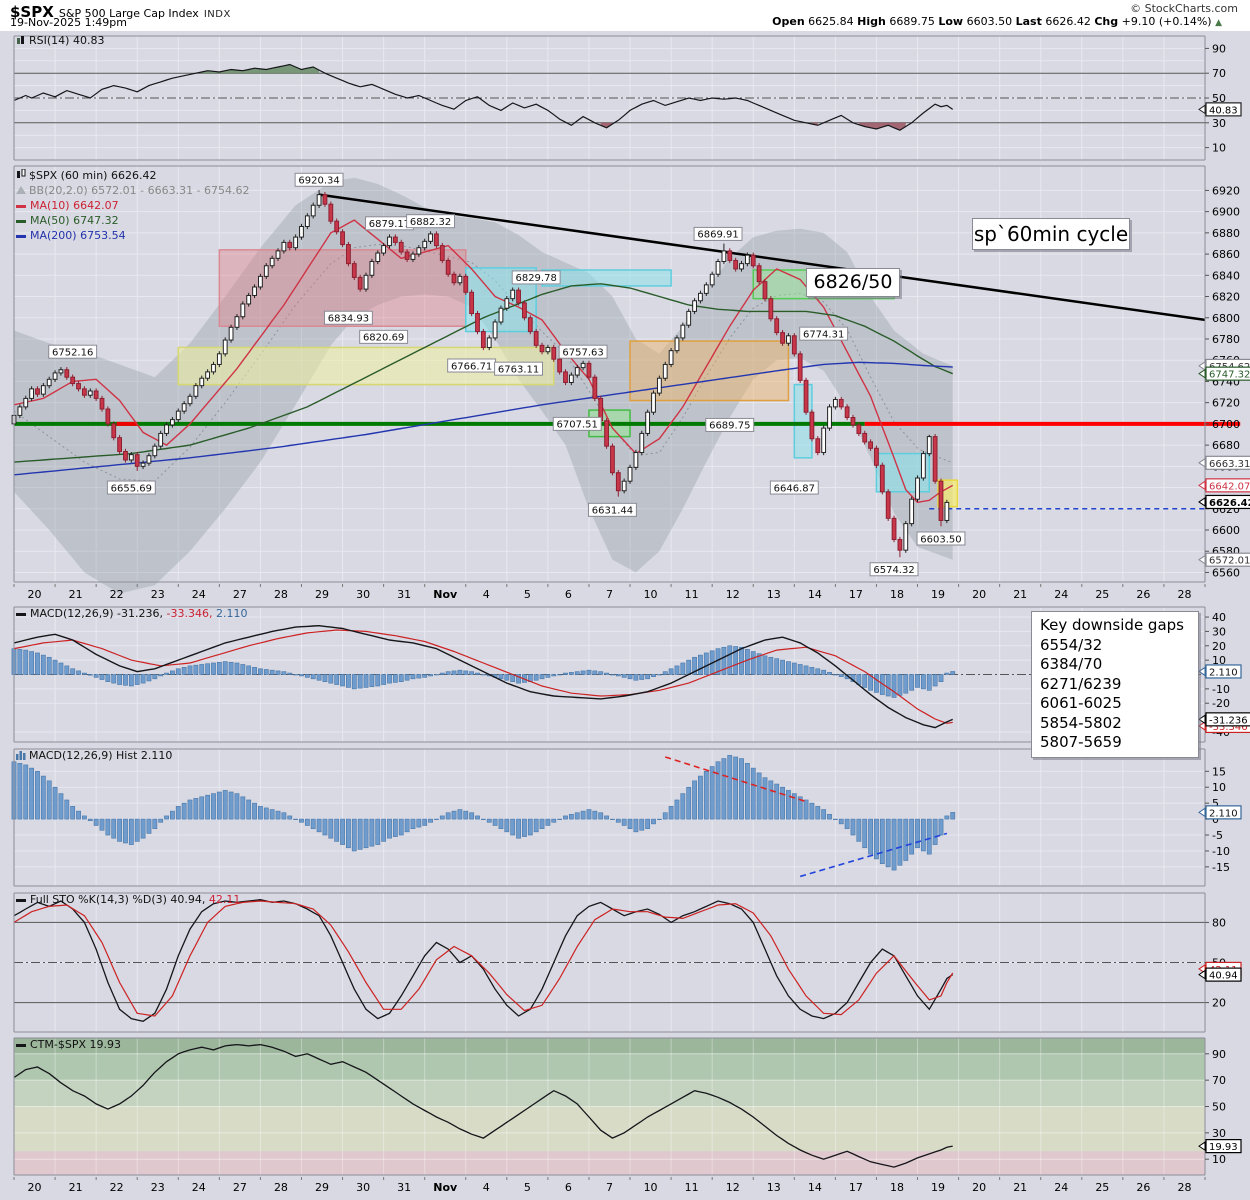 The height and width of the screenshot is (1200, 1250). I want to click on price-annotation: 6689.75, so click(730, 424).